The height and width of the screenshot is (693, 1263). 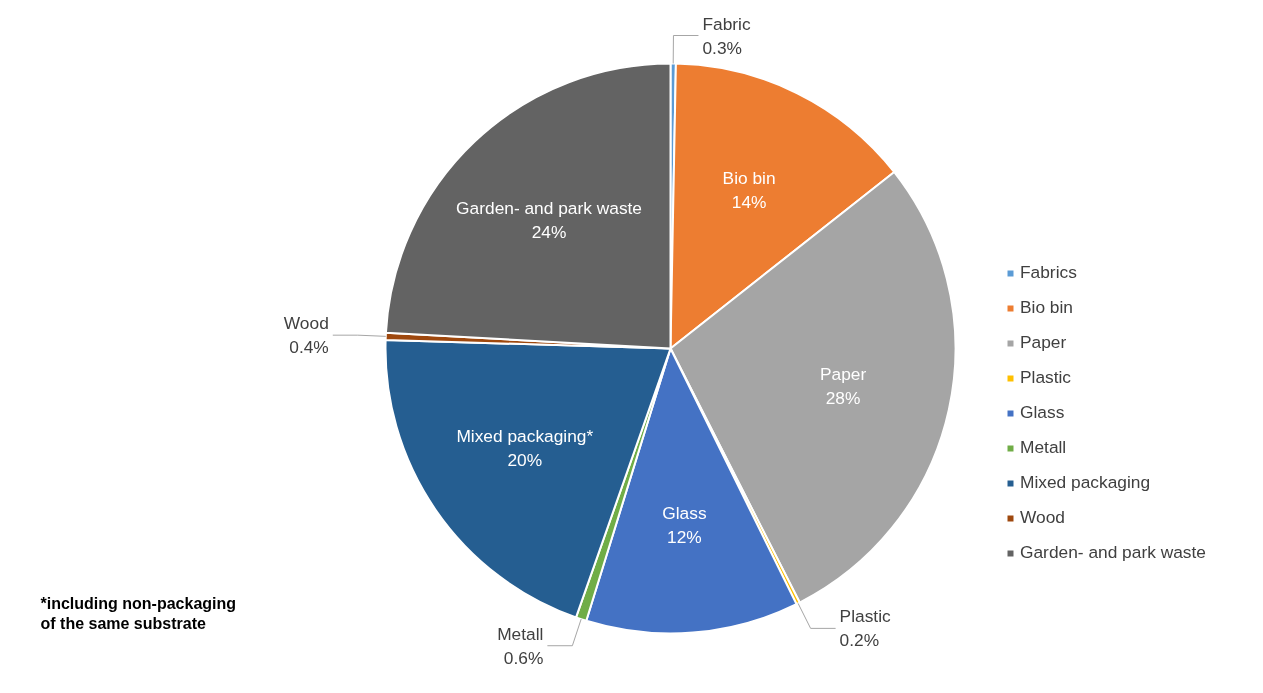 I want to click on legend-label: Fabrics, so click(x=1048, y=272).